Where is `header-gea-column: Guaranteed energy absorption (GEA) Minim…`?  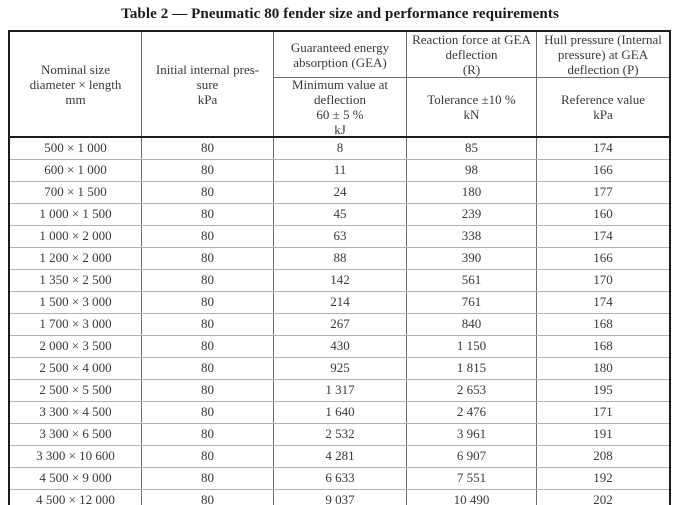
header-gea-column: Guaranteed energy absorption (GEA) Minim… is located at coordinates (339, 84).